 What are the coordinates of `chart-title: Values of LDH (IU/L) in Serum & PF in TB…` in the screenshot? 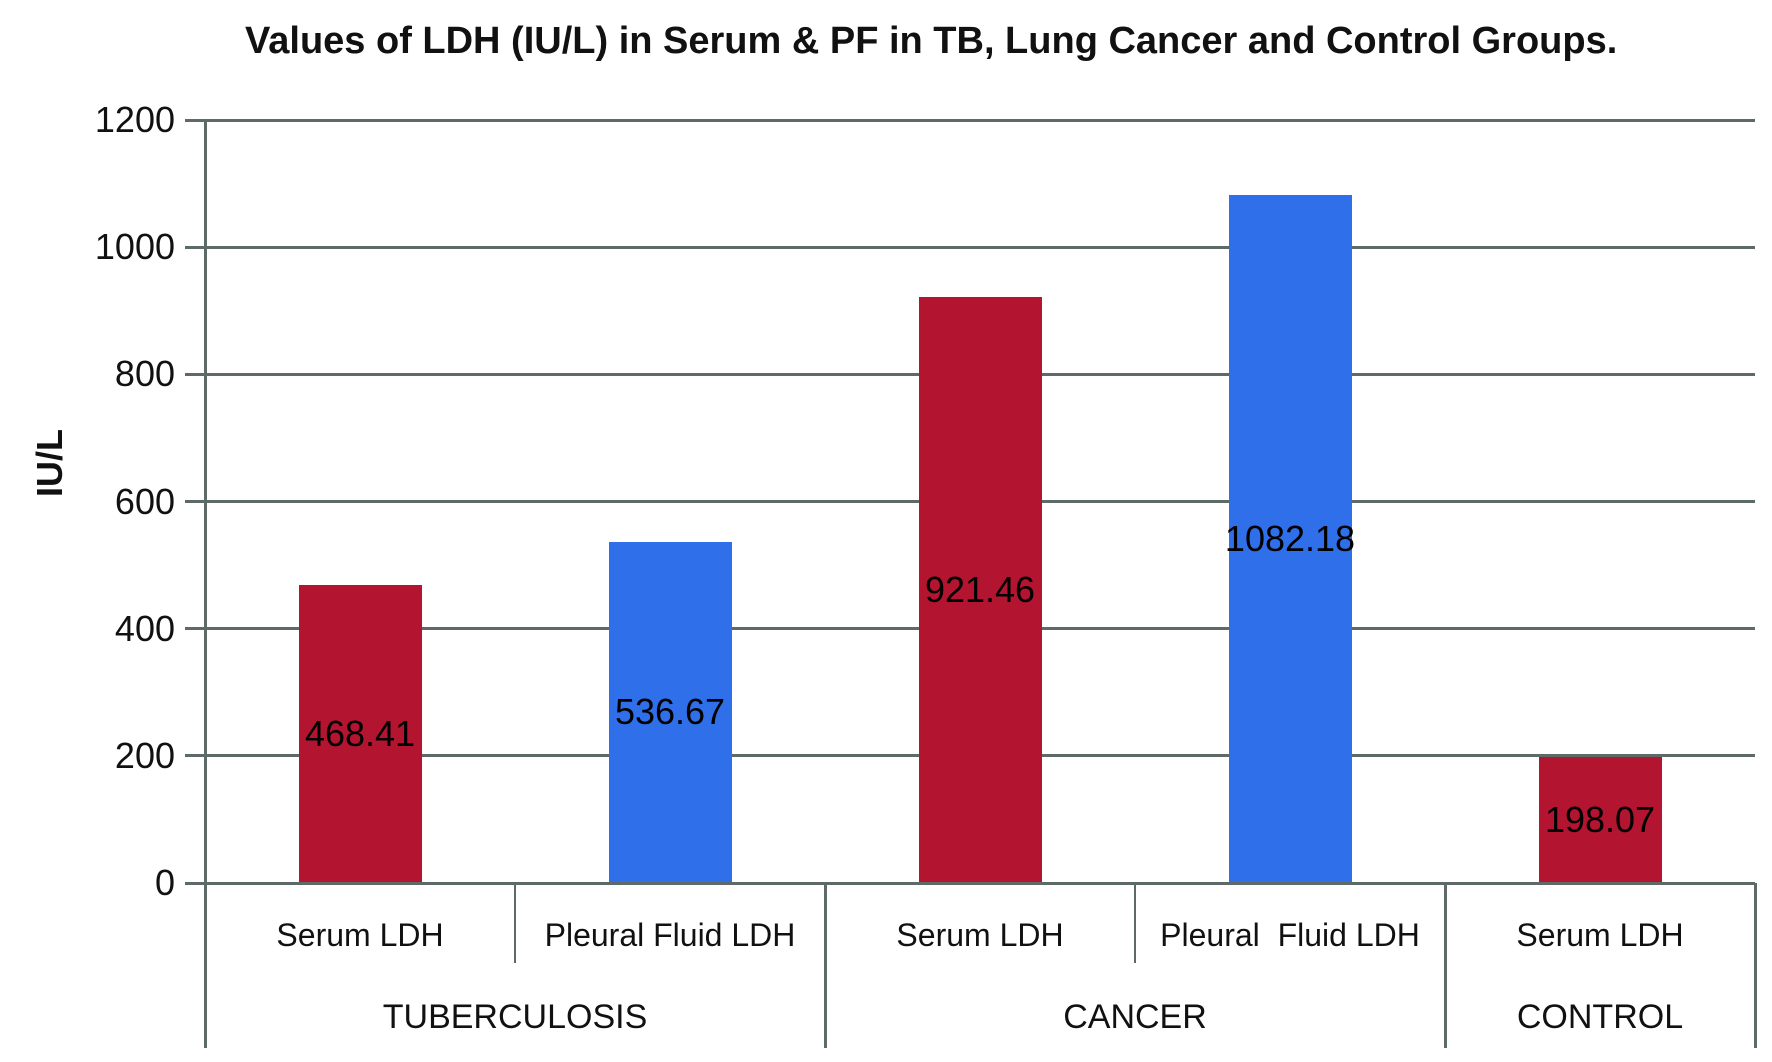 It's located at (931, 41).